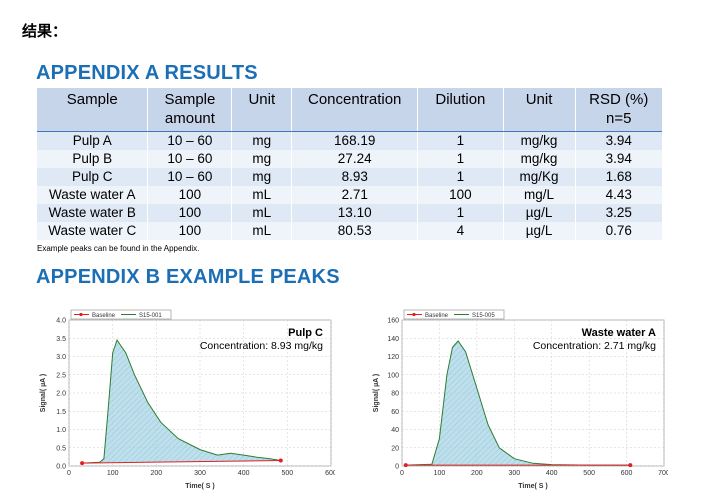 This screenshot has width=711, height=498. What do you see at coordinates (121, 314) in the screenshot?
I see `chart-legend: Baseline S15-001` at bounding box center [121, 314].